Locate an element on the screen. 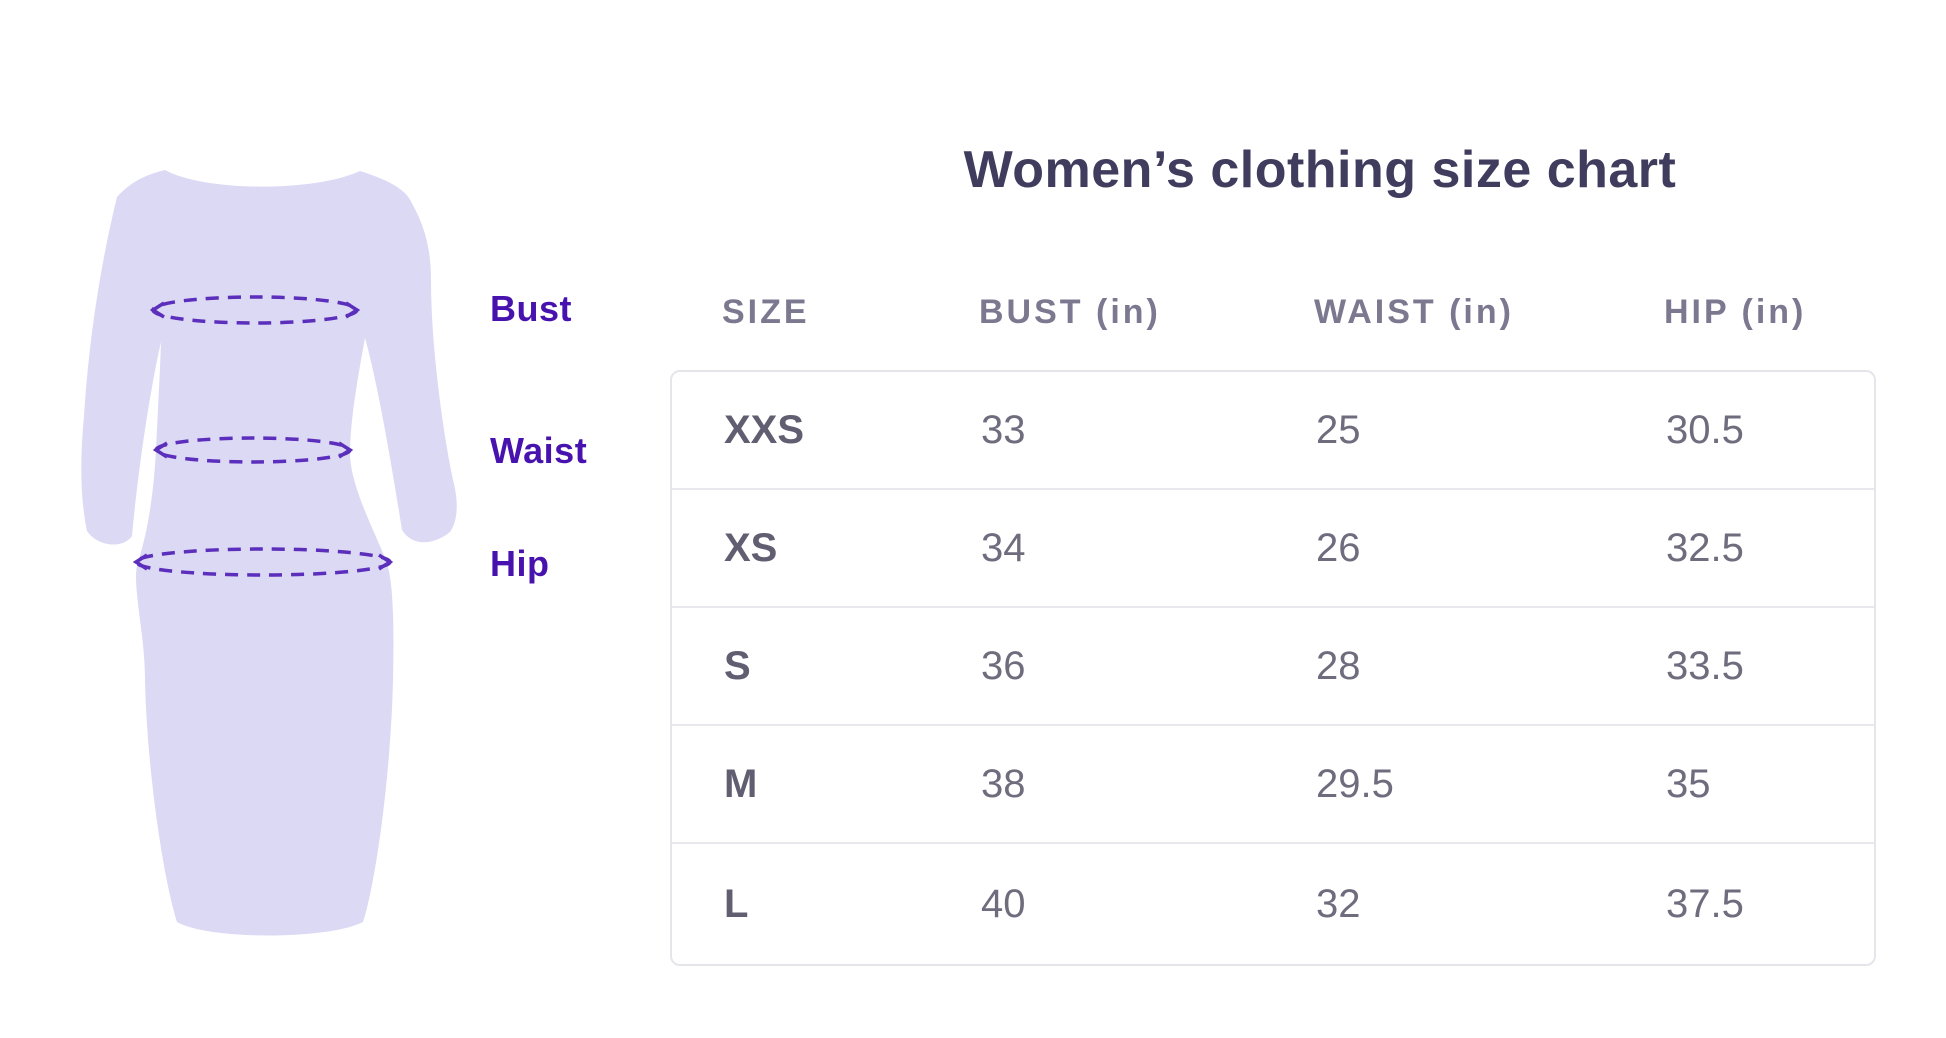 This screenshot has height=1038, width=1946. table-row: S 36 28 33.5 is located at coordinates (1273, 667).